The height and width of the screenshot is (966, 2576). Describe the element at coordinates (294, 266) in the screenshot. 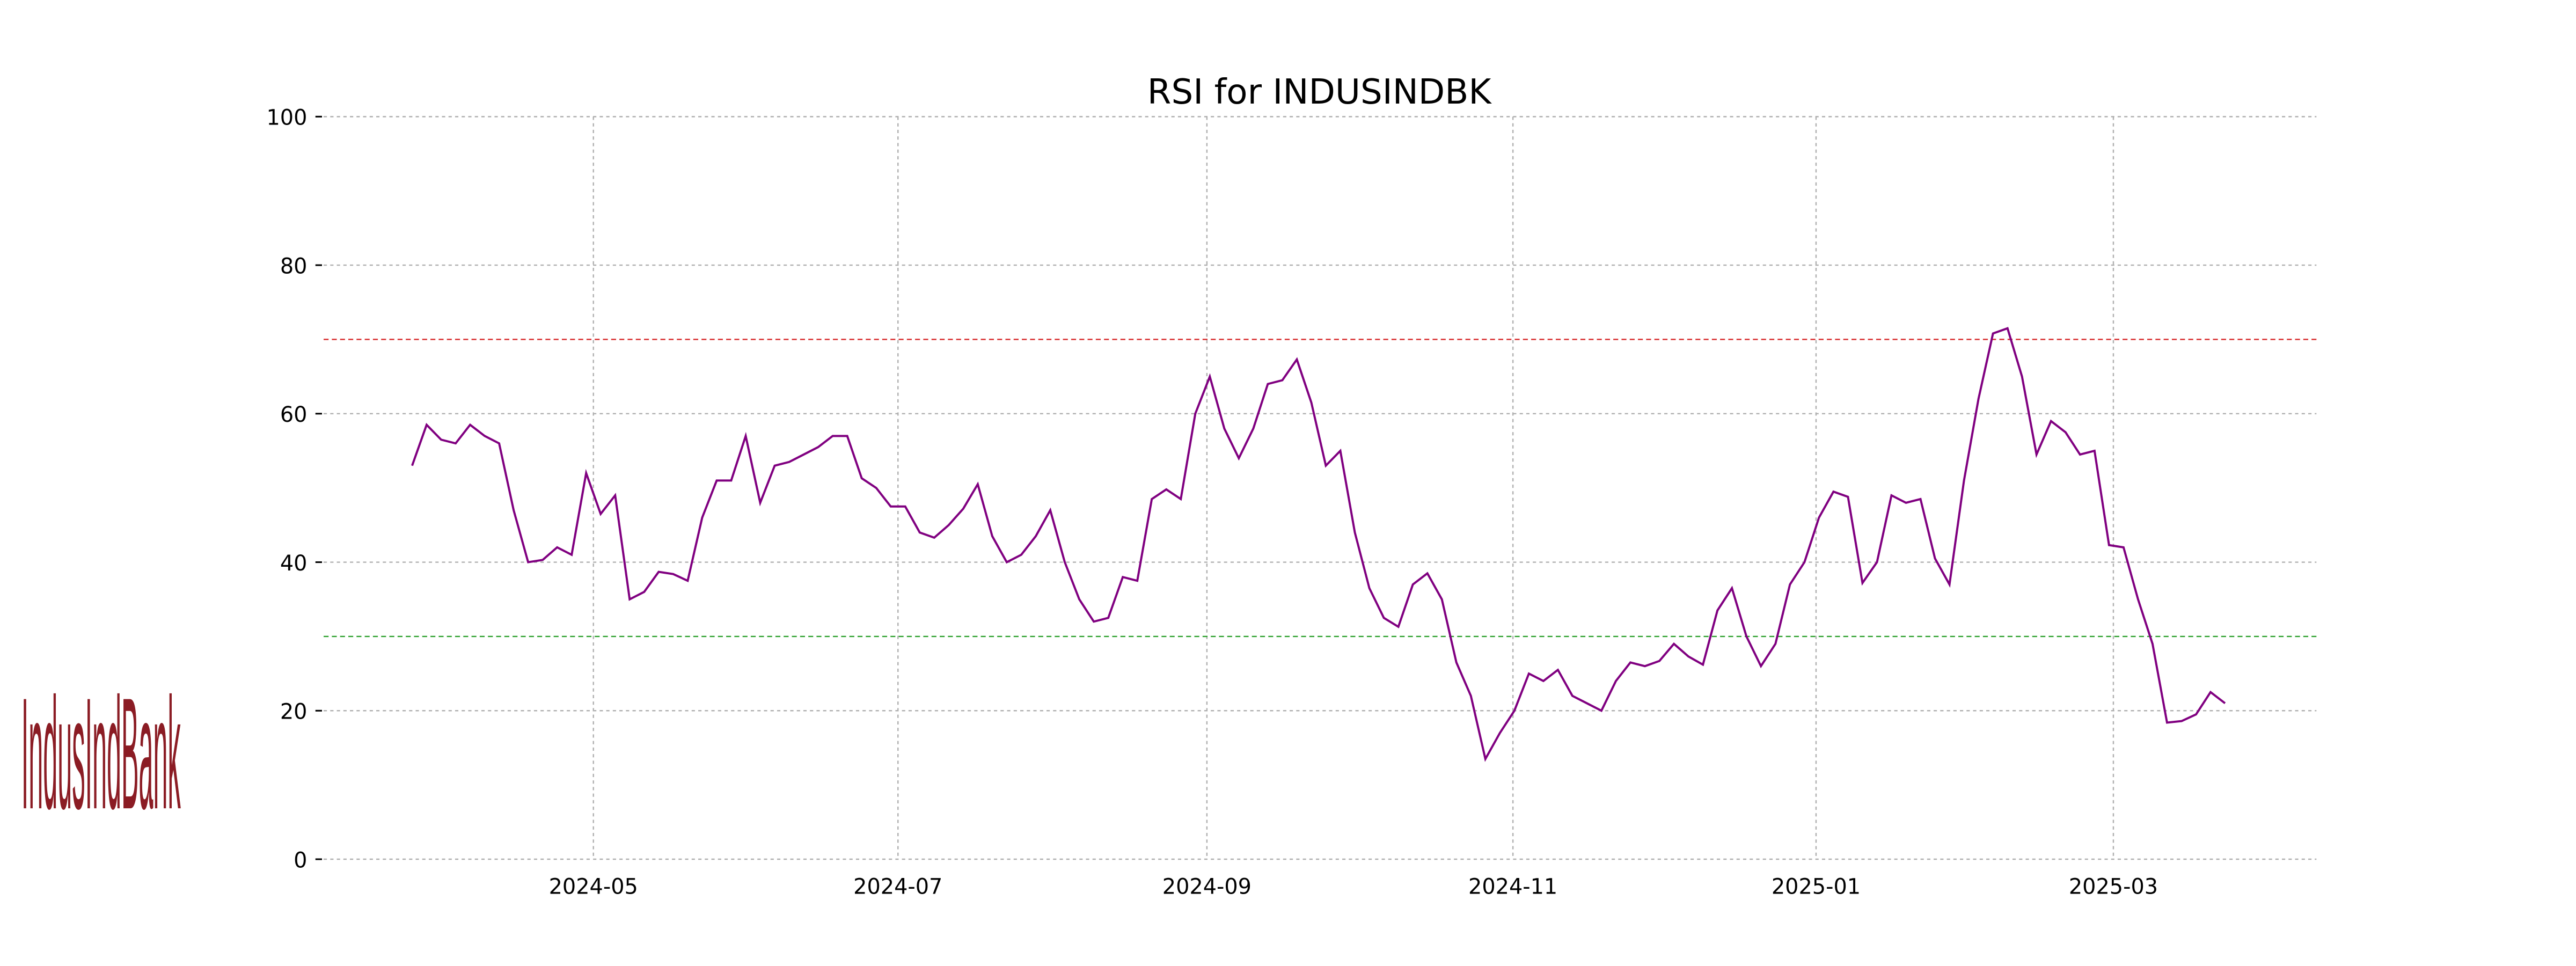

I see `y-tick-label: 80` at that location.